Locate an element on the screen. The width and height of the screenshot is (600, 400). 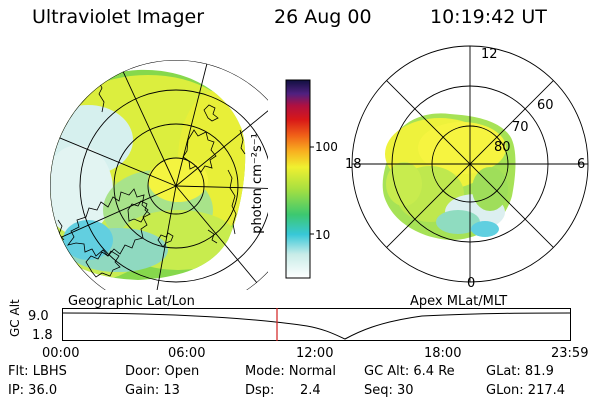
orbit-ylabel: GC Alt is located at coordinates (15, 318).